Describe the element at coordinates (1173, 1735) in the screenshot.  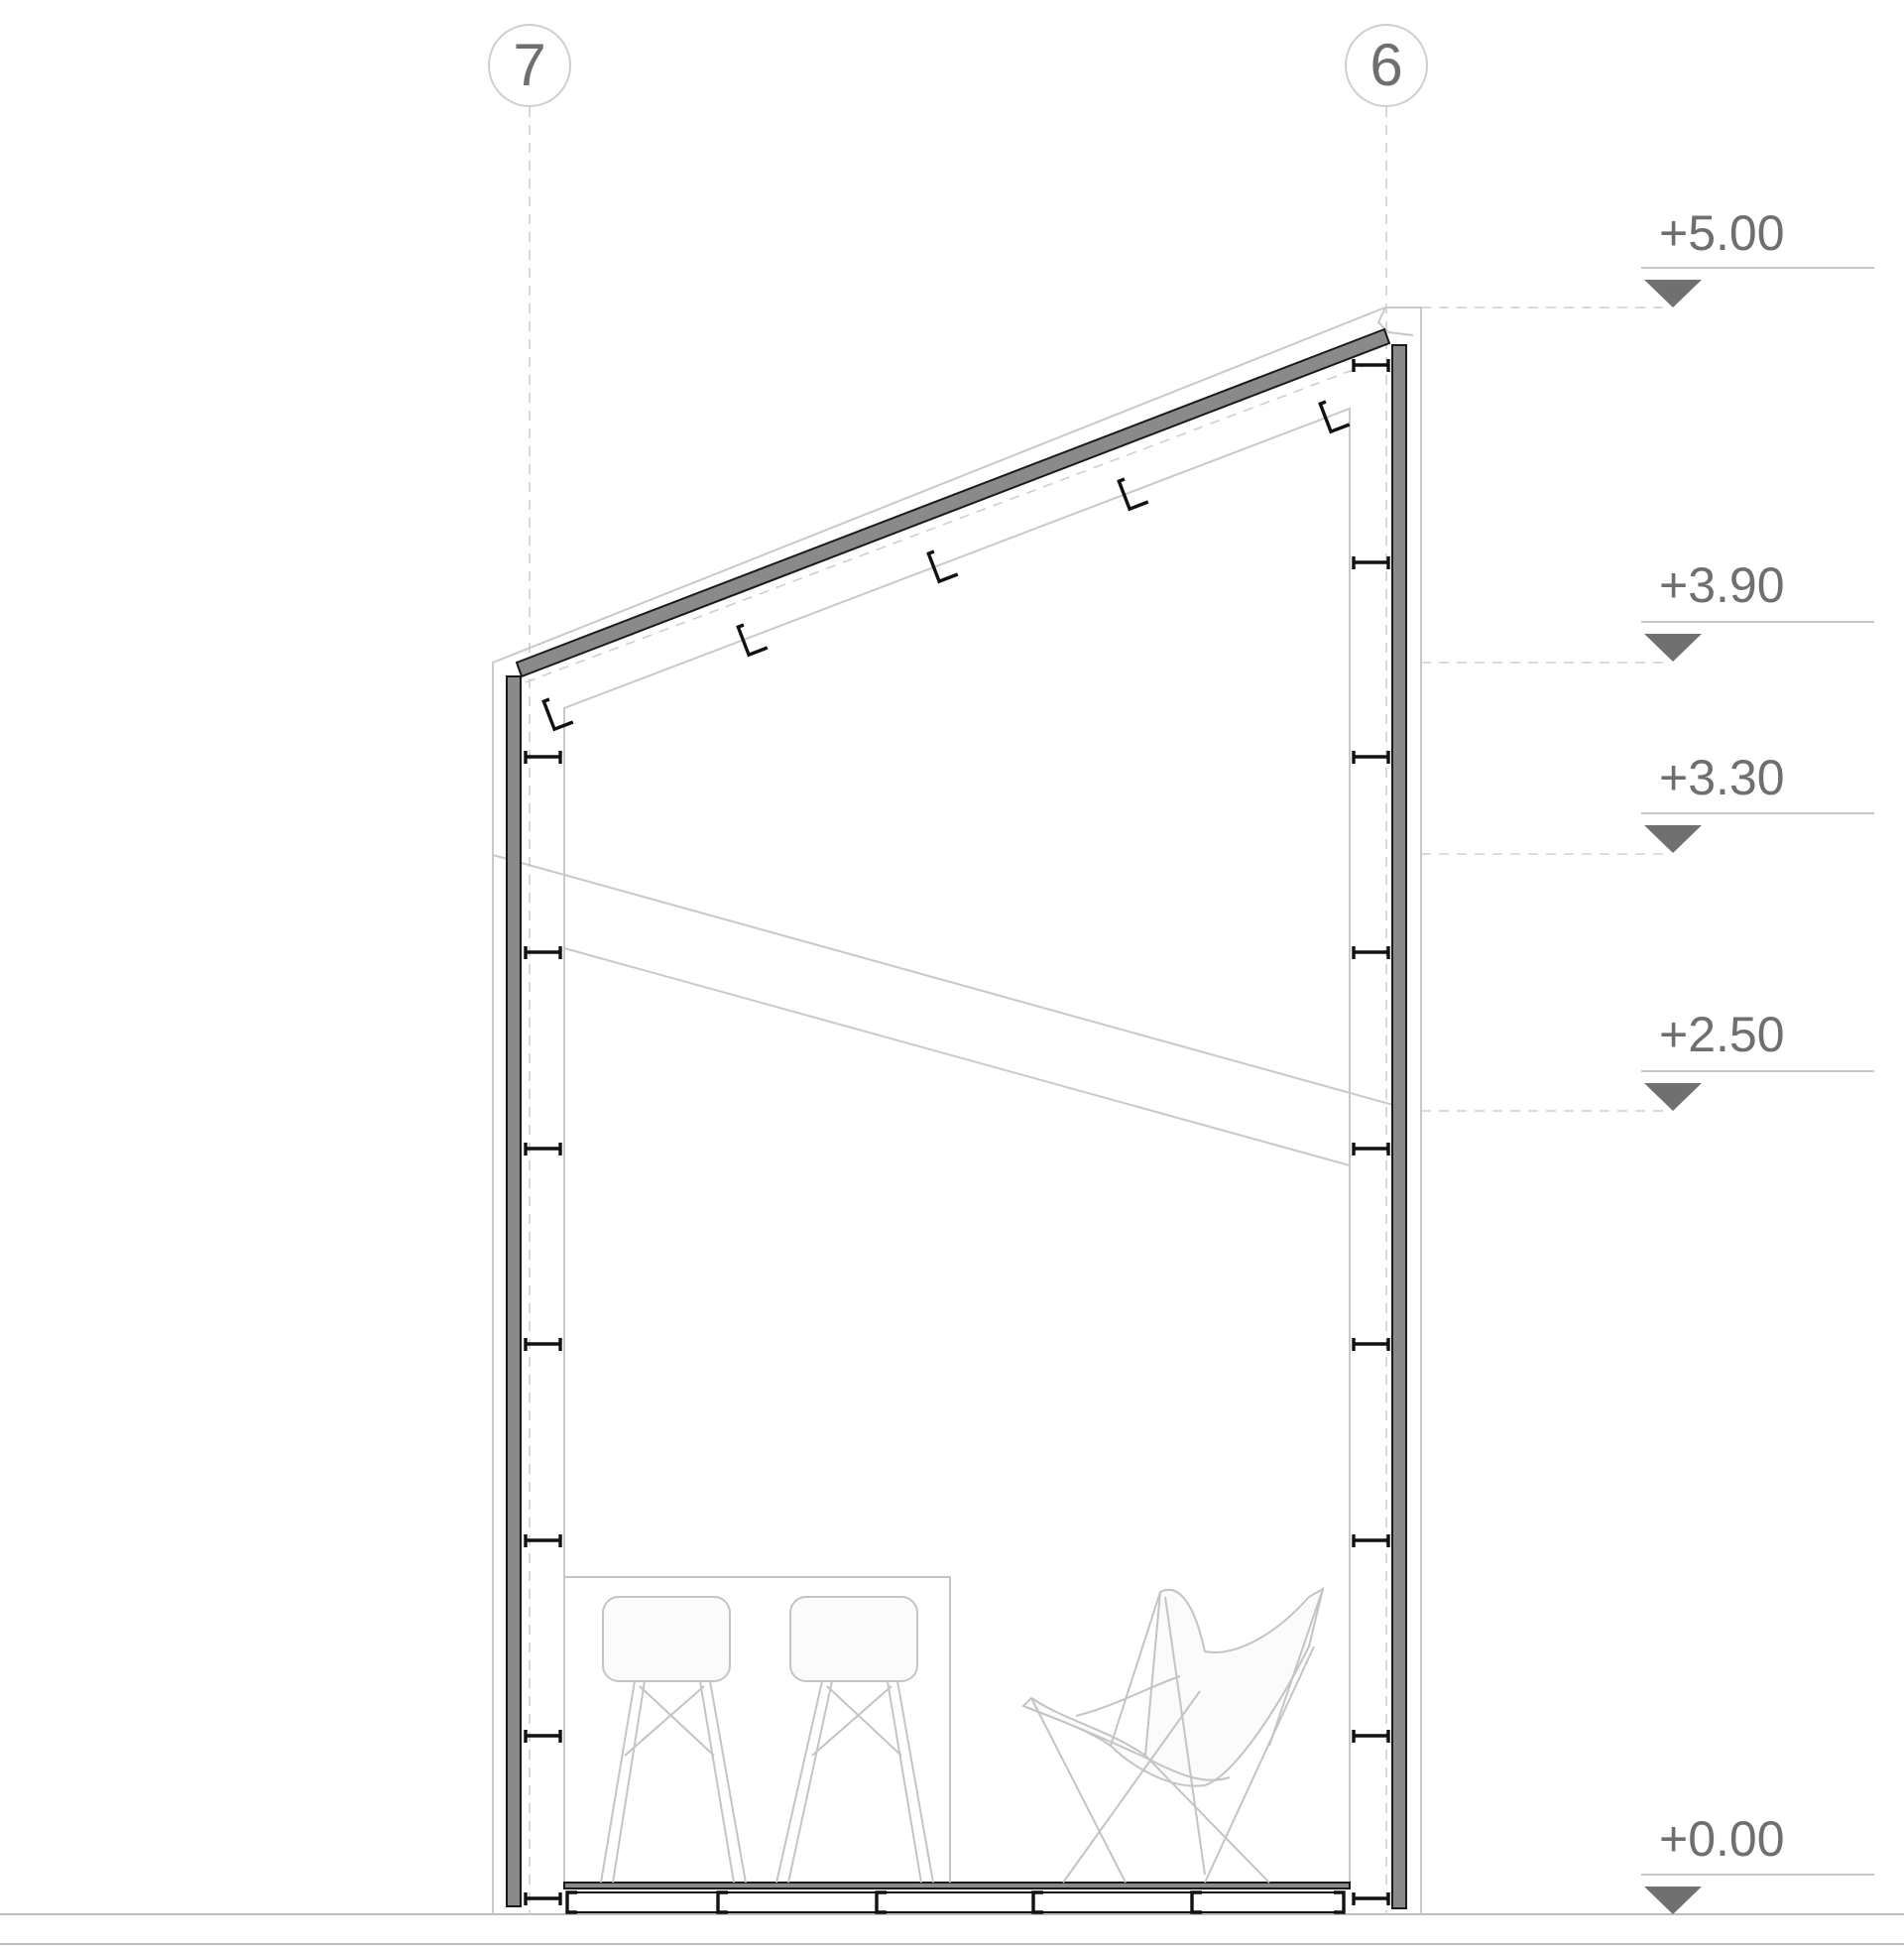
I see `butterfly-chair` at that location.